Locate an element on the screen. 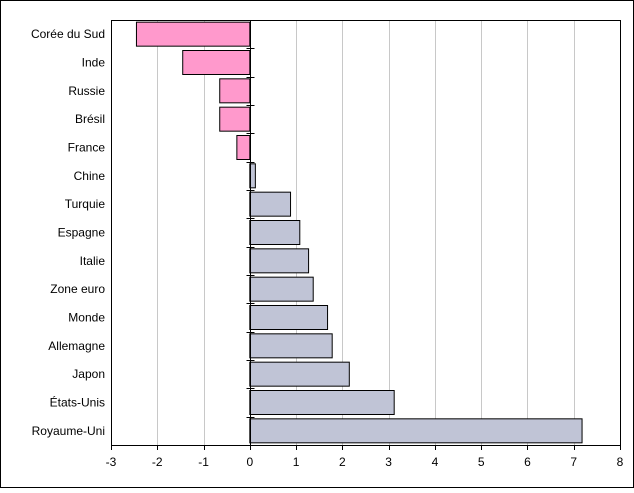 The image size is (634, 493). bar-cor-e-du-sud is located at coordinates (193, 34).